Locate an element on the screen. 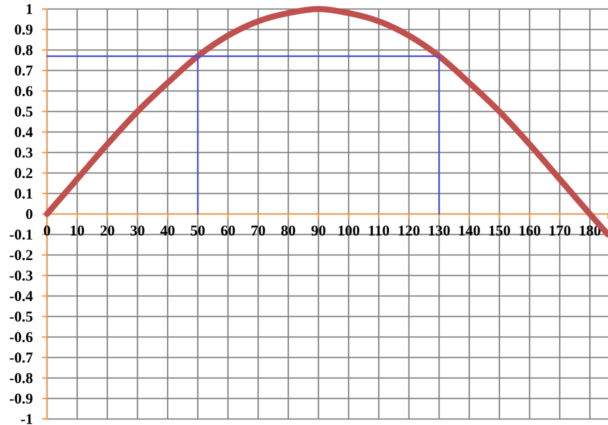  x-tick-label: 70 is located at coordinates (258, 232).